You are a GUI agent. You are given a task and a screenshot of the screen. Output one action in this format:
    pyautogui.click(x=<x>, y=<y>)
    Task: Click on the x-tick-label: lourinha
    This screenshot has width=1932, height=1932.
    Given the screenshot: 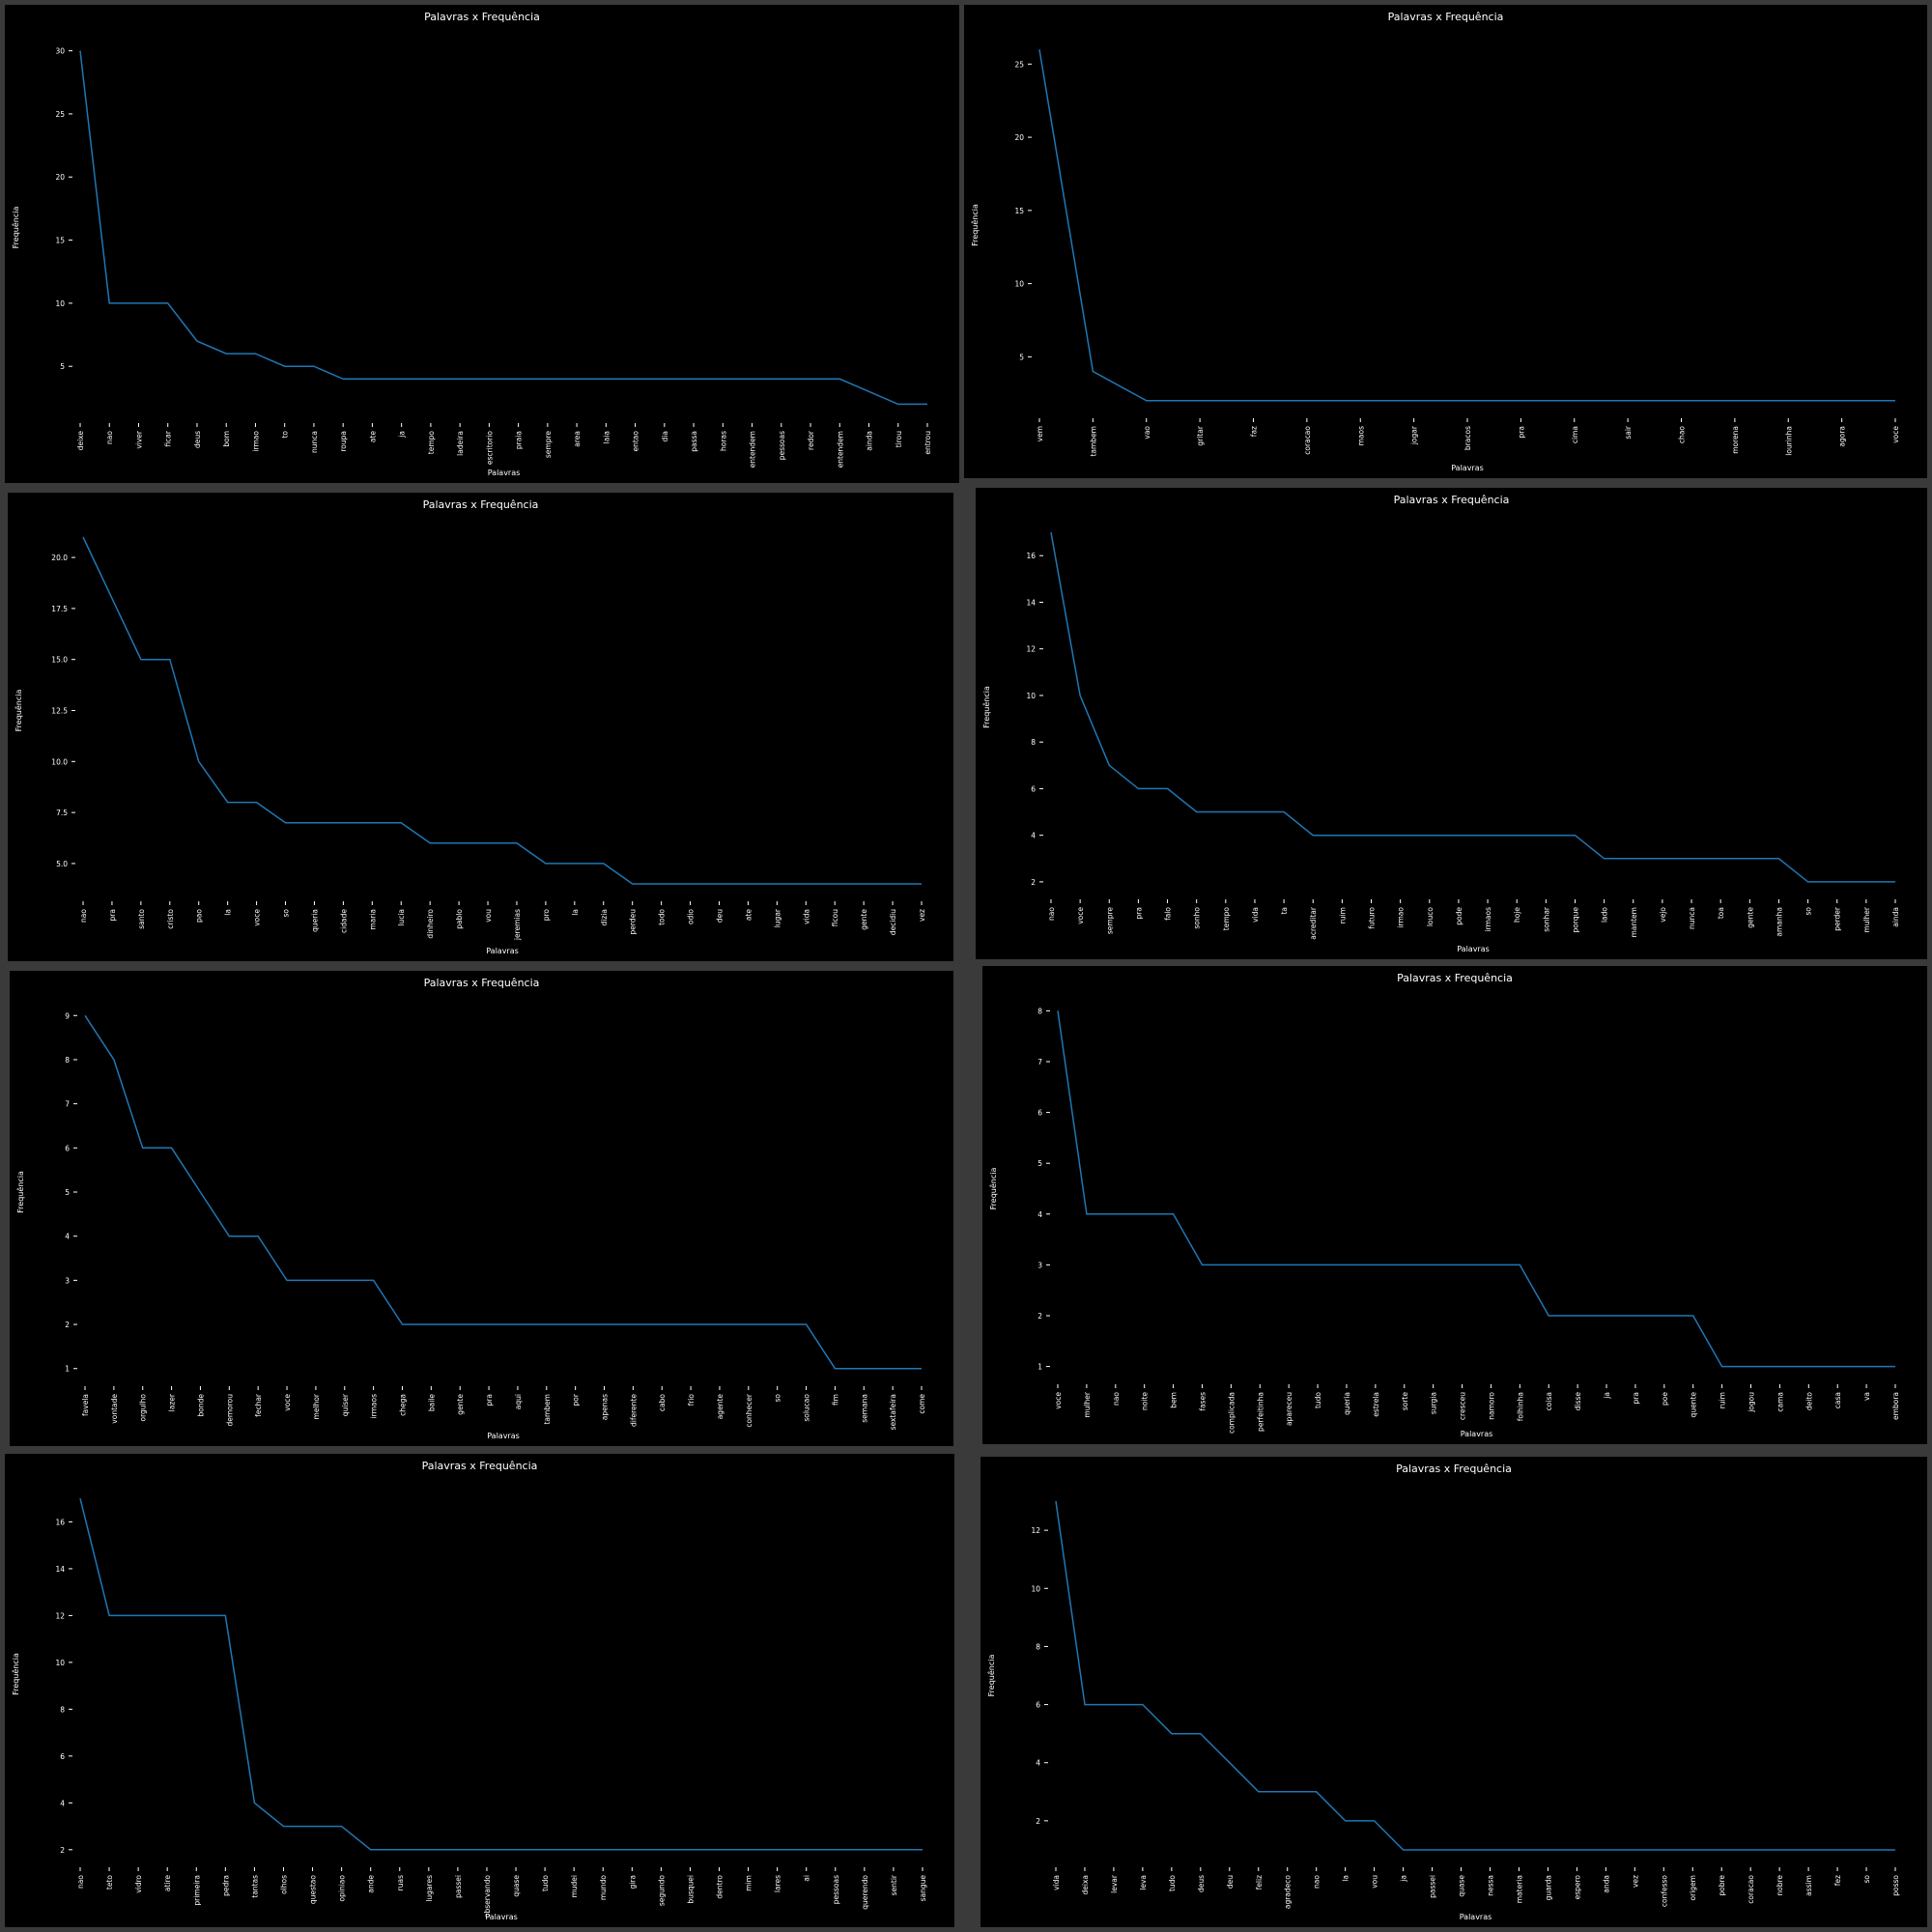 What is the action you would take?
    pyautogui.click(x=1788, y=441)
    